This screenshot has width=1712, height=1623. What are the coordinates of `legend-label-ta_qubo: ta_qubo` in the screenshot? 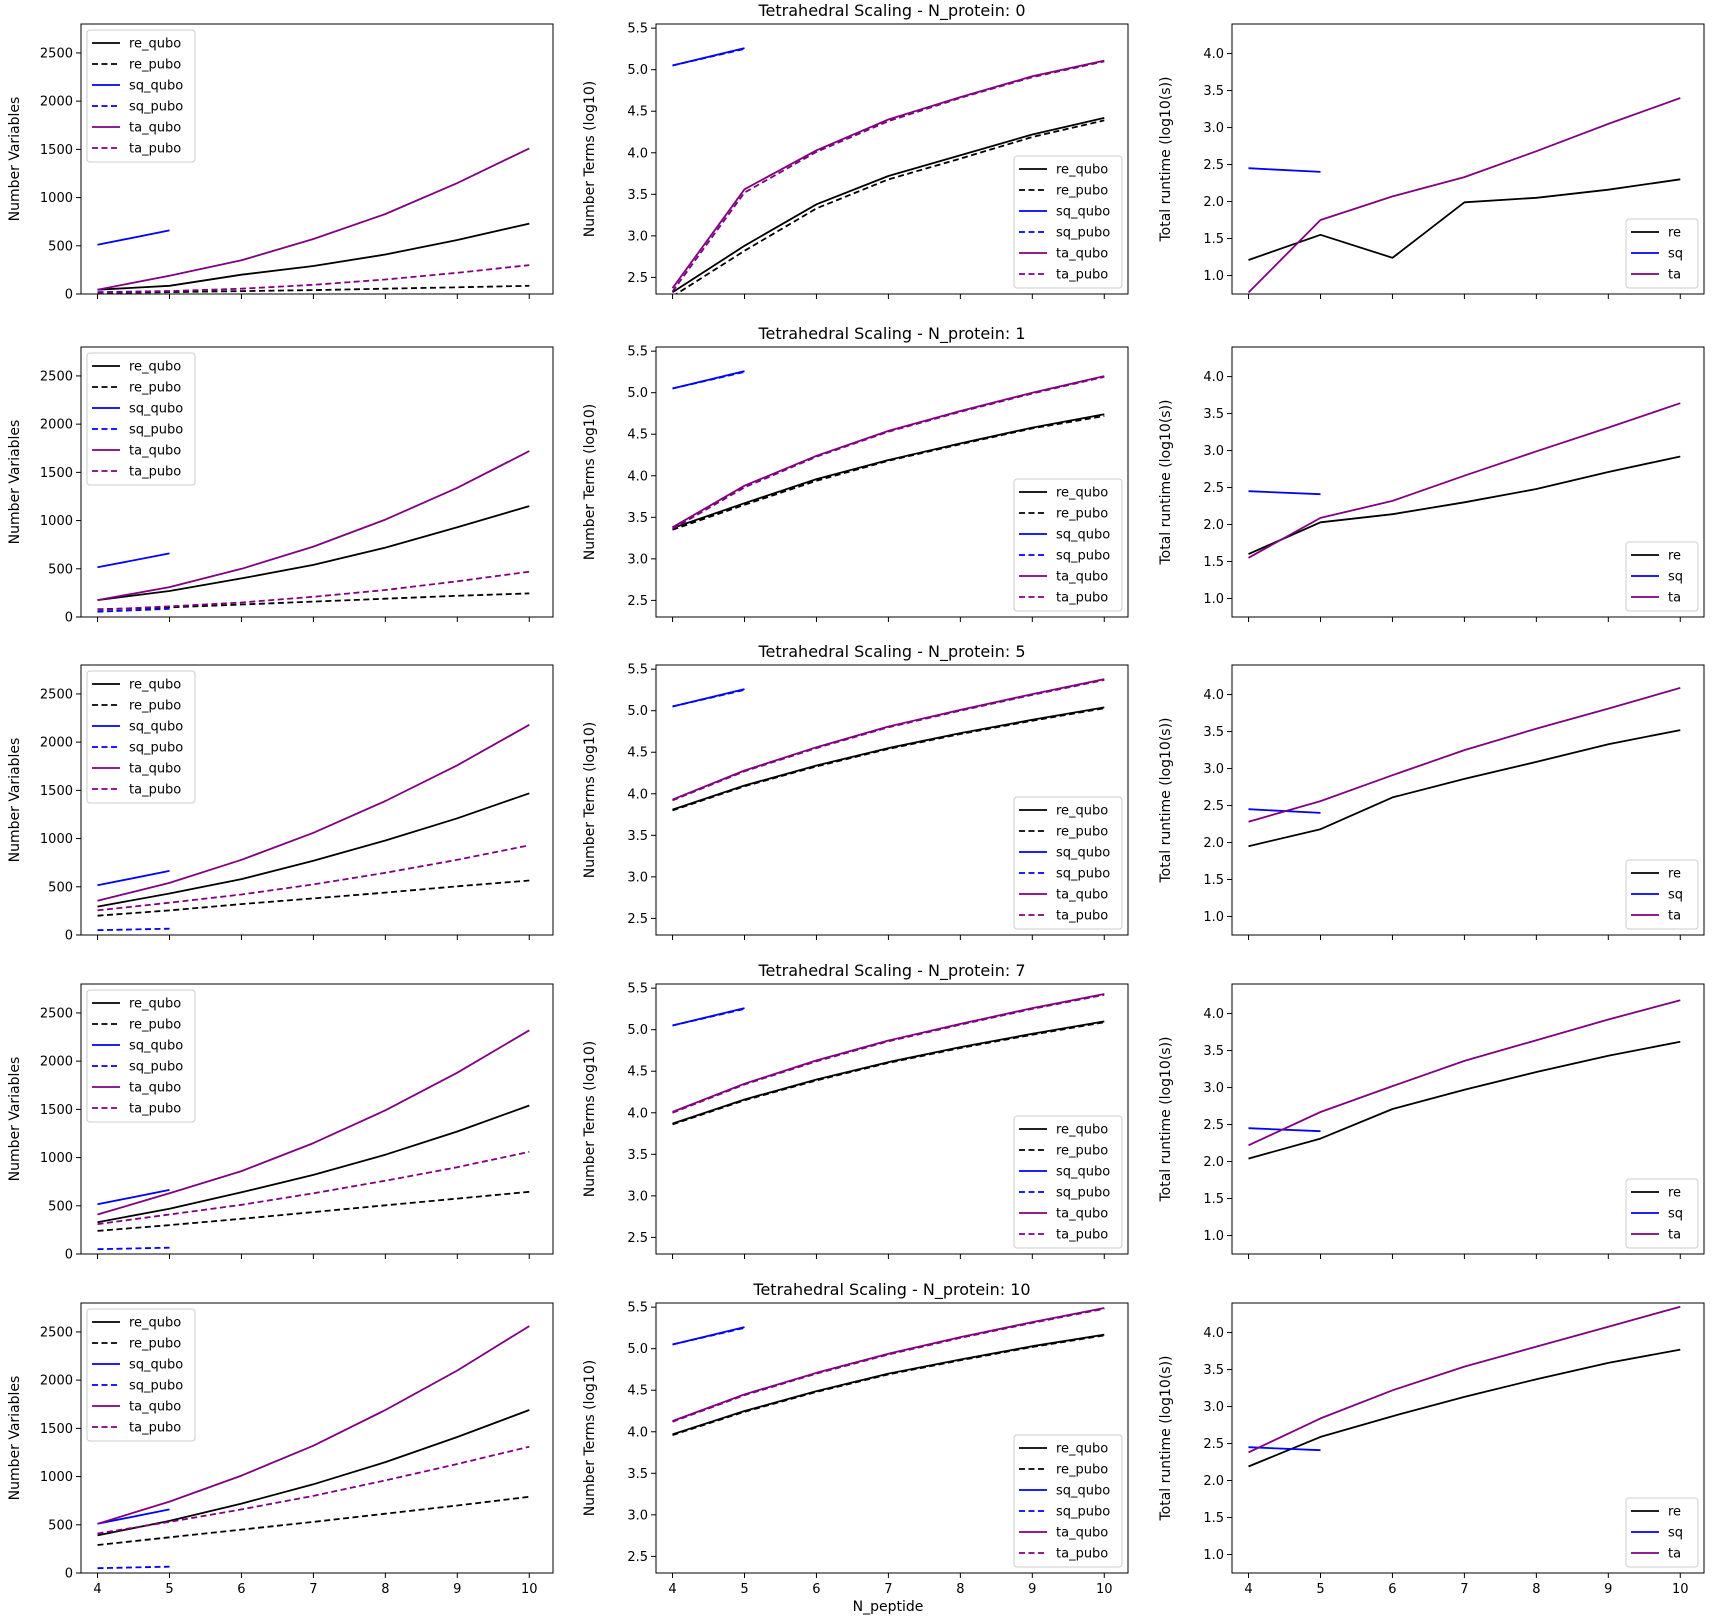 It's located at (1082, 895).